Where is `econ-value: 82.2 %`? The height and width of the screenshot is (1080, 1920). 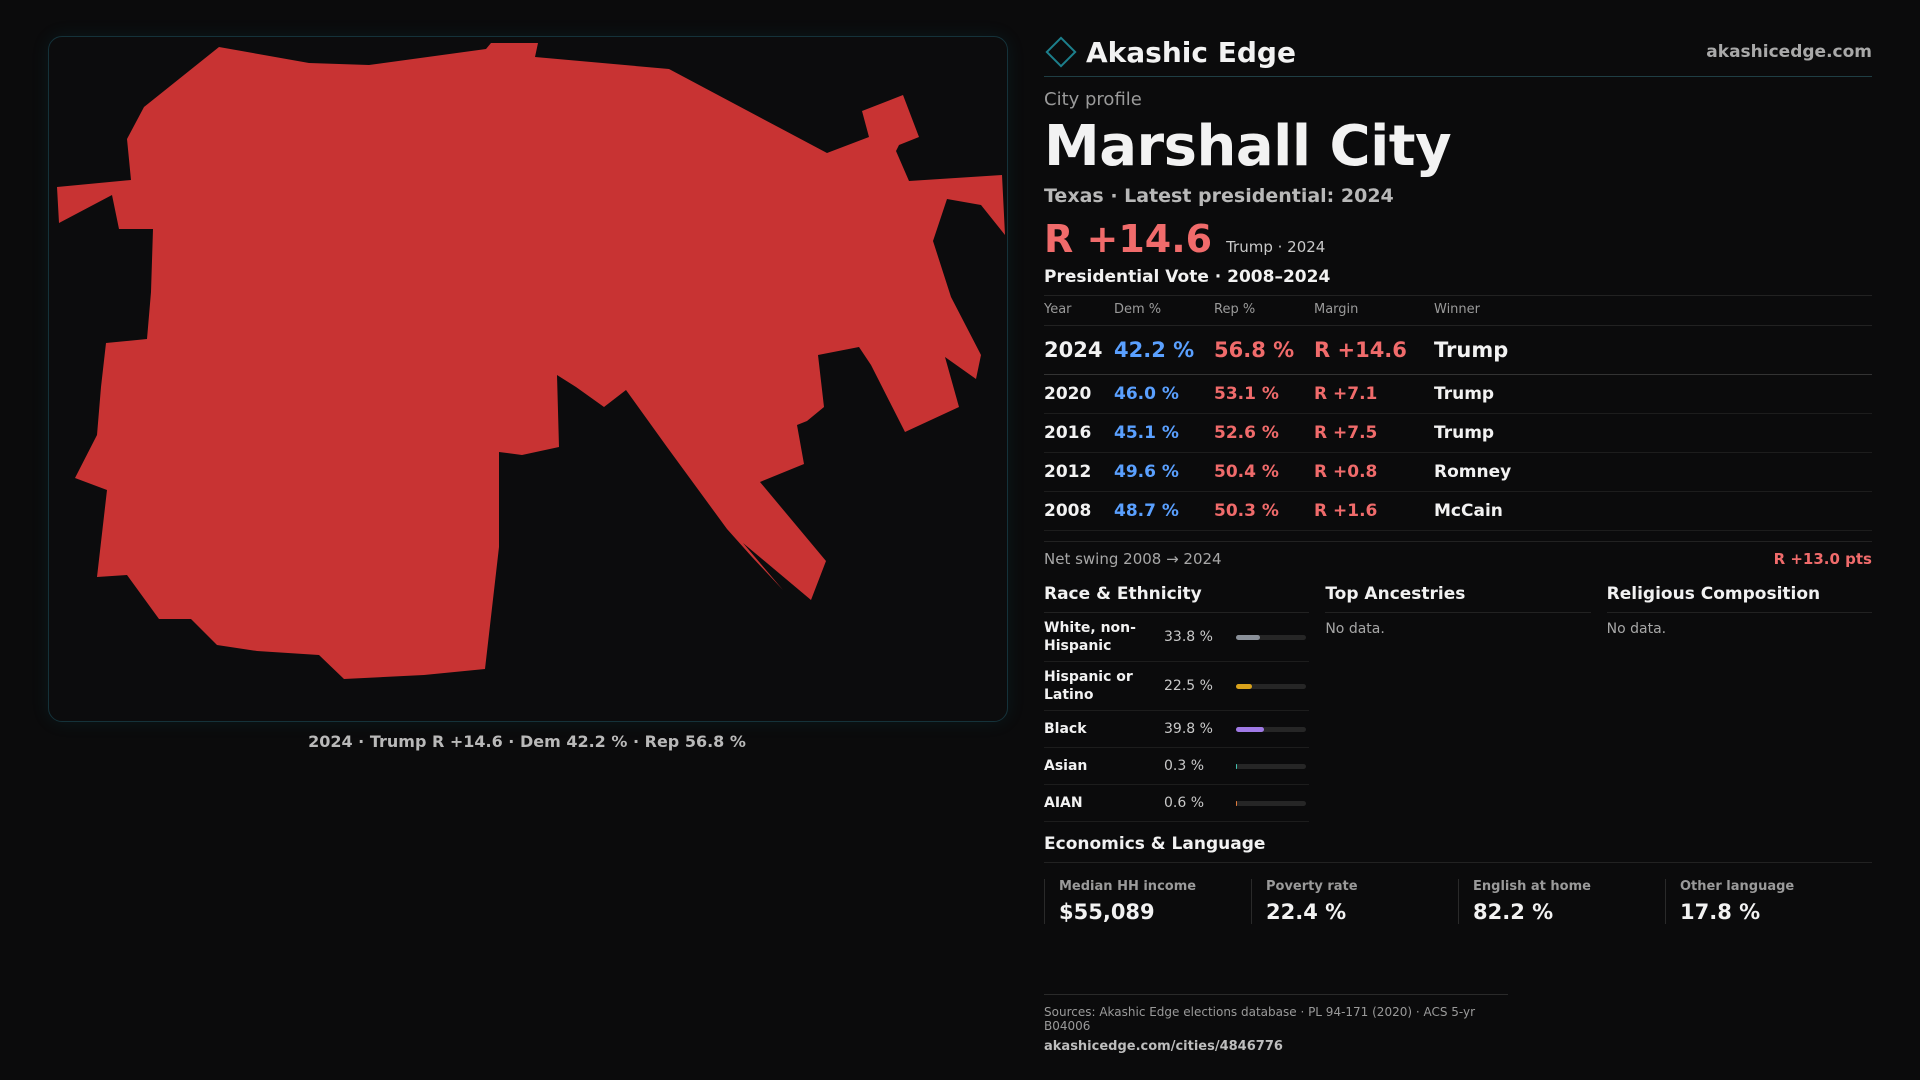
econ-value: 82.2 % is located at coordinates (1513, 912).